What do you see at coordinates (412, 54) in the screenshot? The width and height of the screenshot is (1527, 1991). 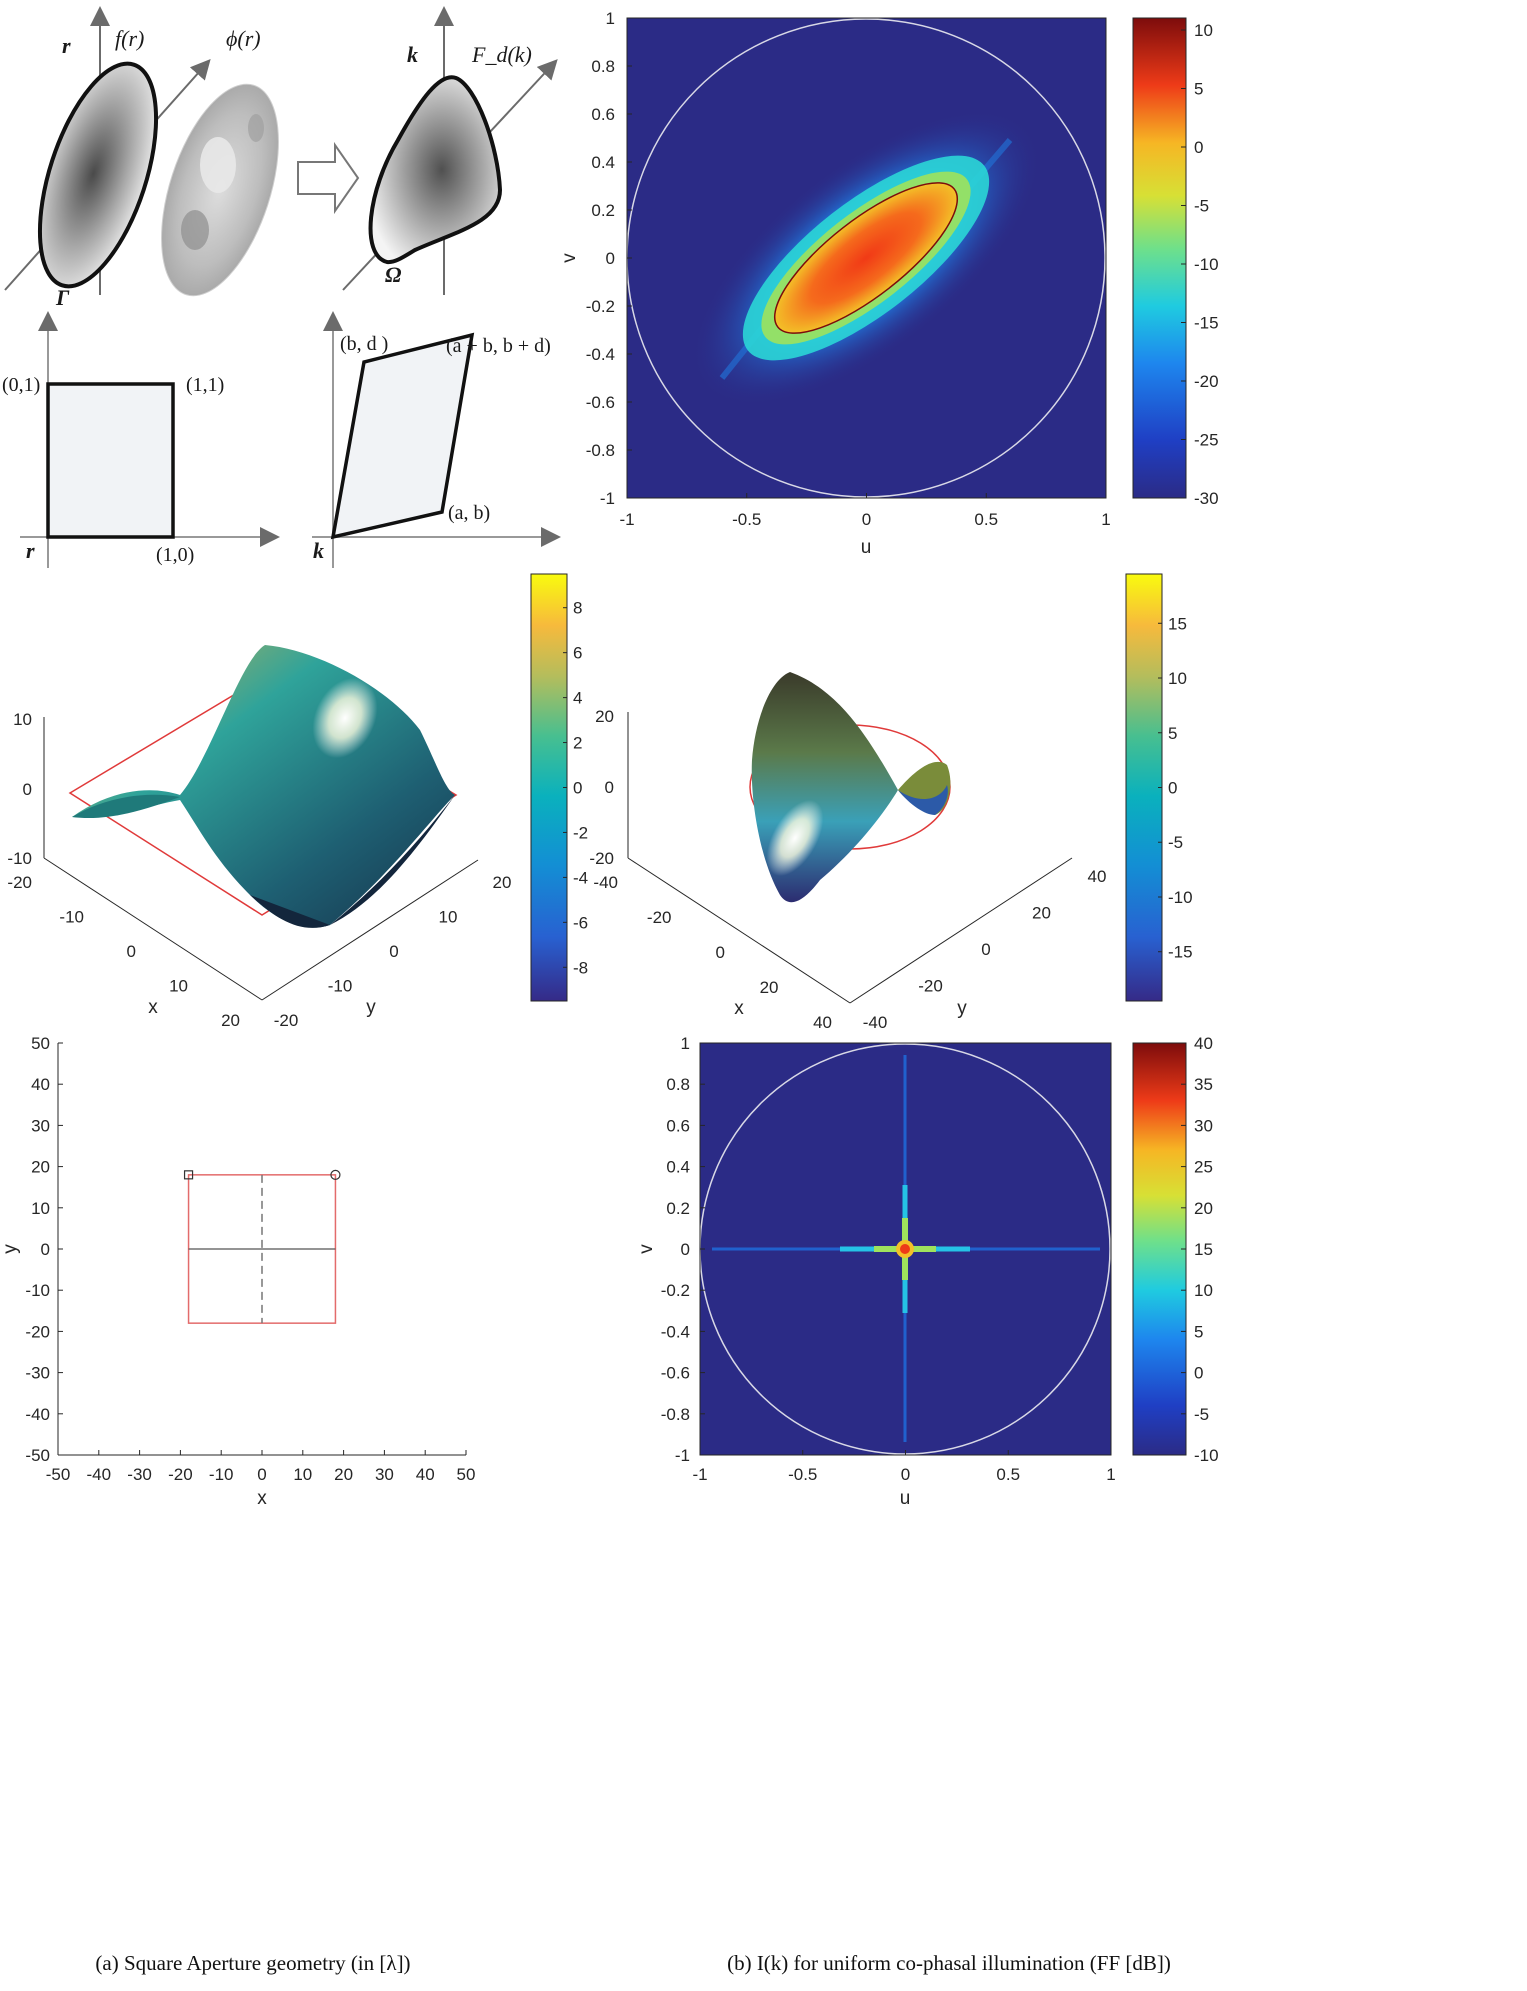 I see `label-k-top: k` at bounding box center [412, 54].